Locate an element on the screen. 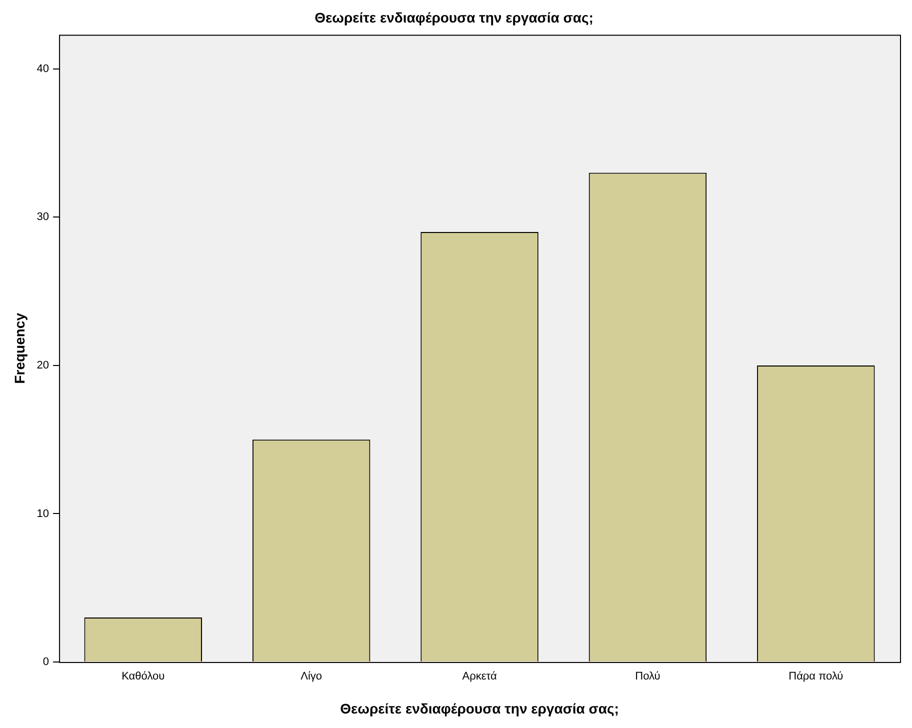 Image resolution: width=912 pixels, height=728 pixels. y-tick-label: 30 is located at coordinates (43, 217).